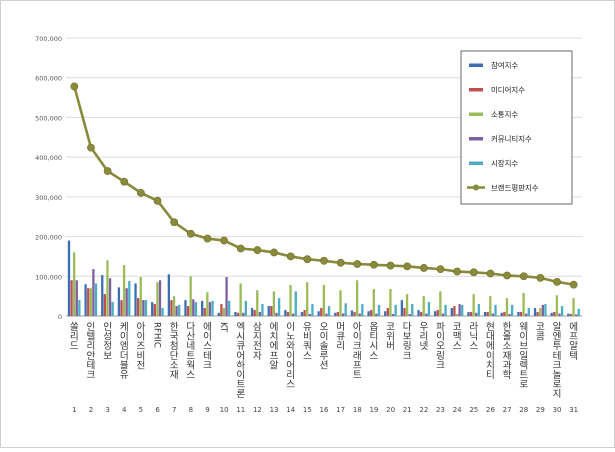  Describe the element at coordinates (48, 79) in the screenshot. I see `y-tick-label: 600,000` at that location.